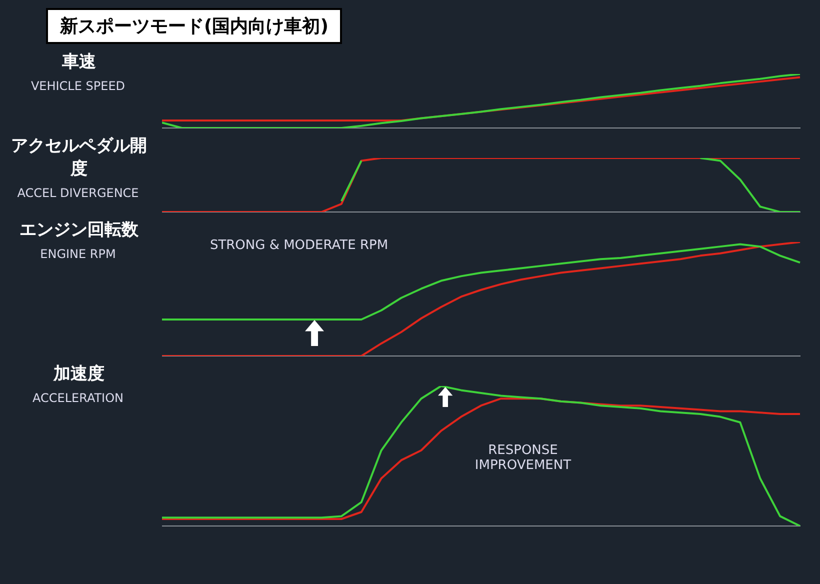 The image size is (820, 584). I want to click on chart-title: 車速, so click(79, 62).